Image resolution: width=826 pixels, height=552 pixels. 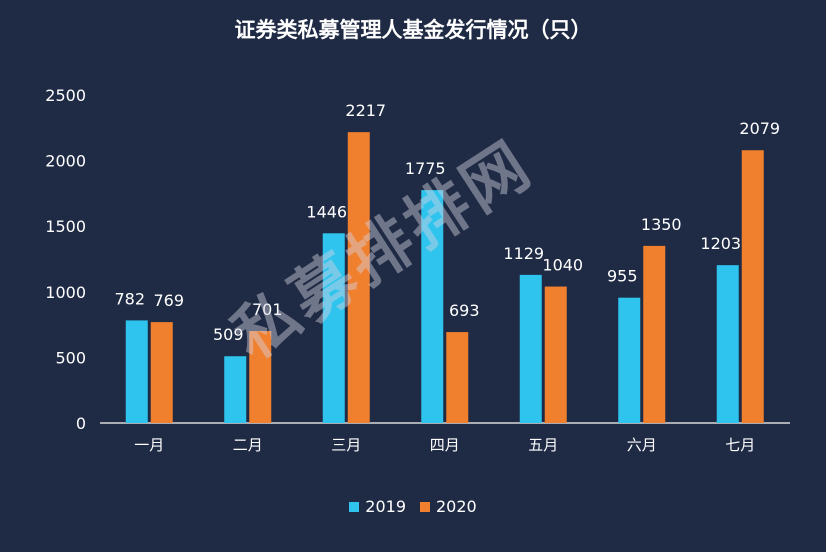 I want to click on data-label-2020-3: 693, so click(x=464, y=310).